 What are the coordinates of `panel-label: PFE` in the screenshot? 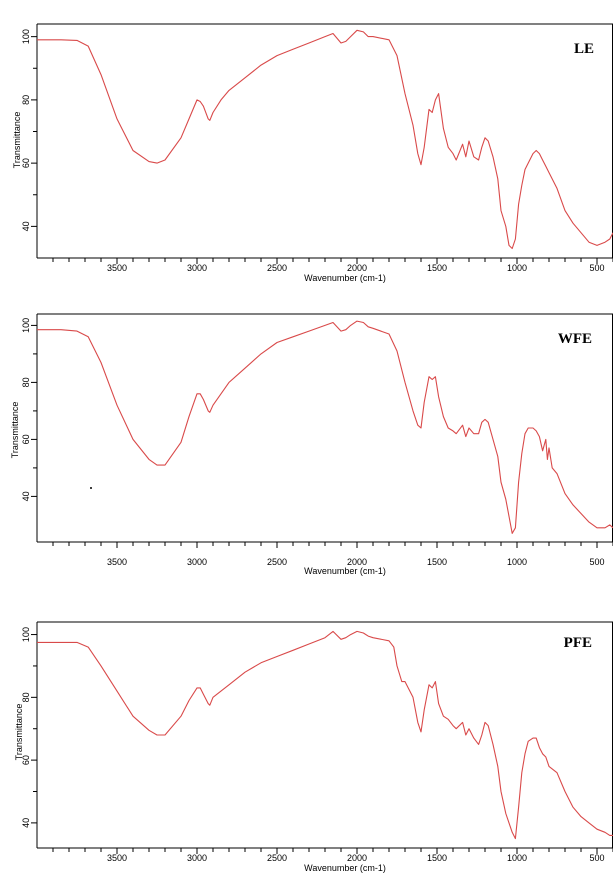 It's located at (578, 643).